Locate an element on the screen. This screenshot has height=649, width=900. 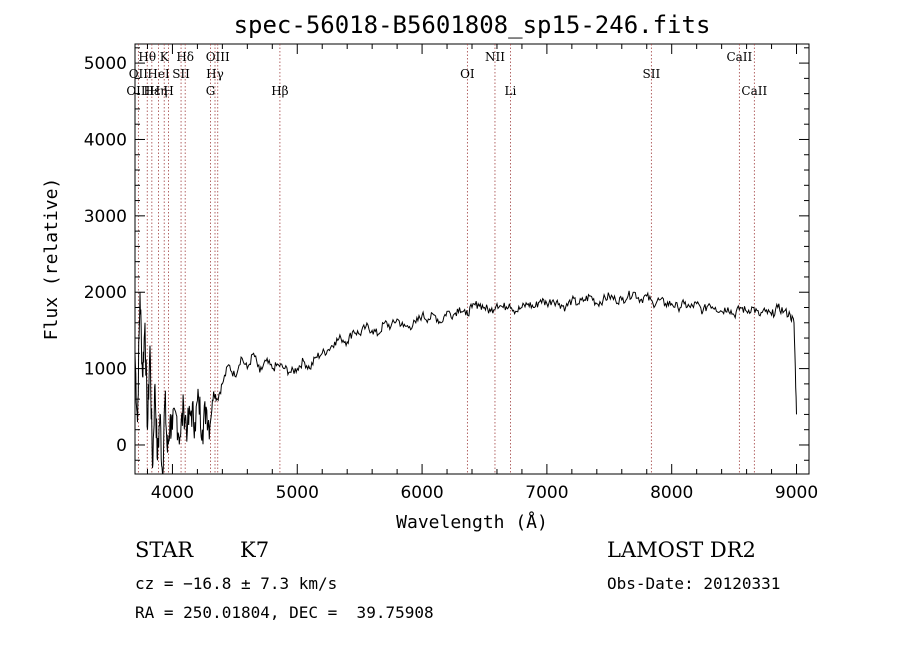
x-tick-label: 7000 is located at coordinates (546, 493).